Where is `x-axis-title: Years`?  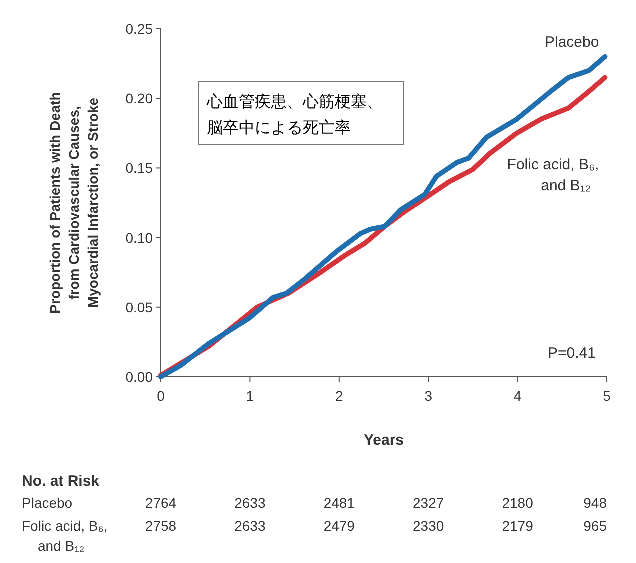 x-axis-title: Years is located at coordinates (384, 440).